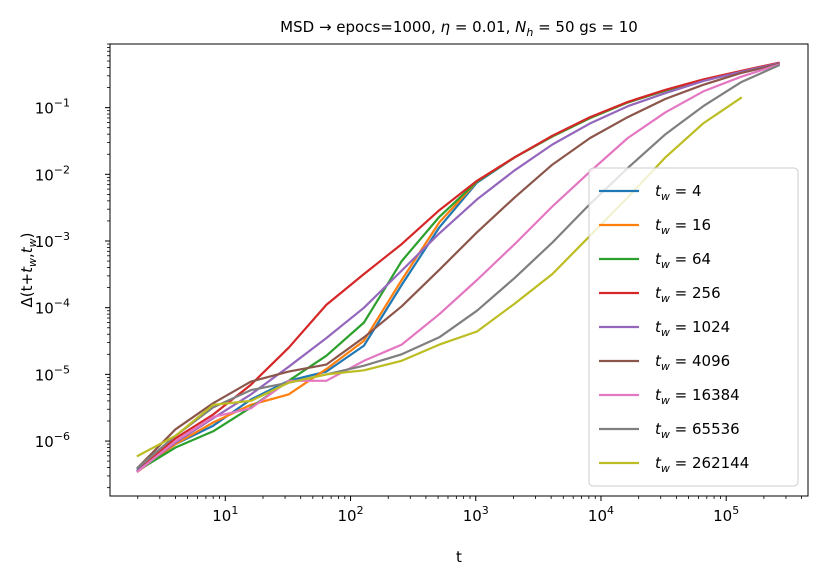 Image resolution: width=823 pixels, height=581 pixels. I want to click on legend-label: tw = 1024, so click(692, 328).